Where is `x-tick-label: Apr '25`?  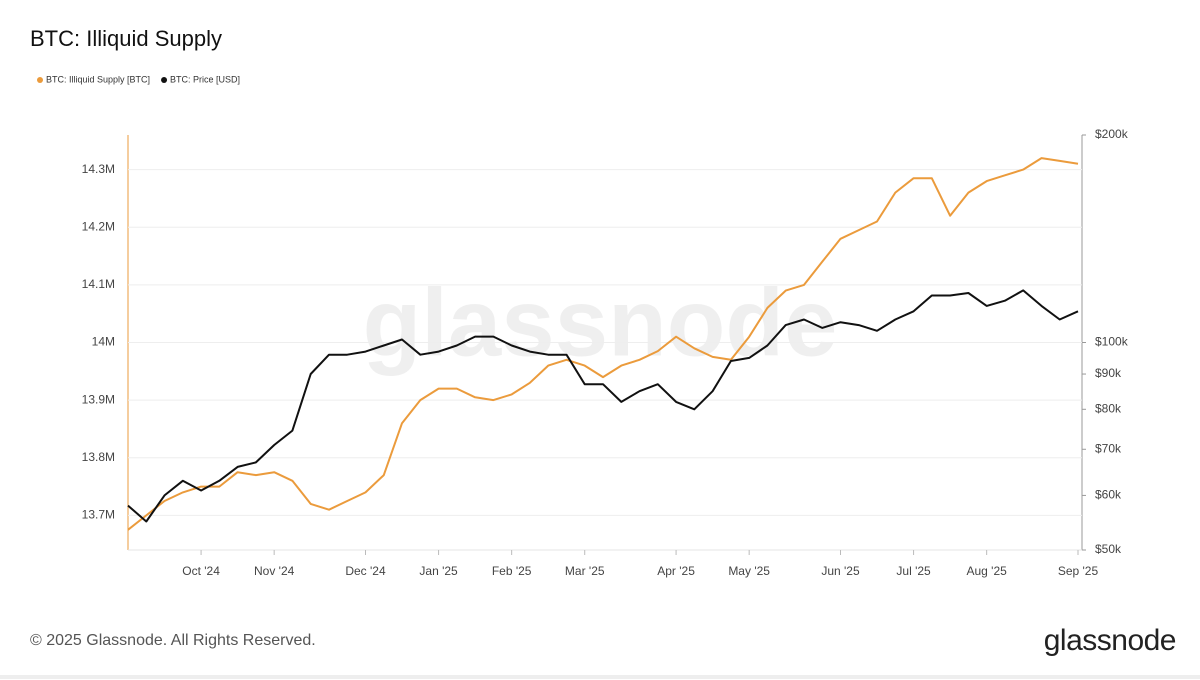
x-tick-label: Apr '25 is located at coordinates (676, 571).